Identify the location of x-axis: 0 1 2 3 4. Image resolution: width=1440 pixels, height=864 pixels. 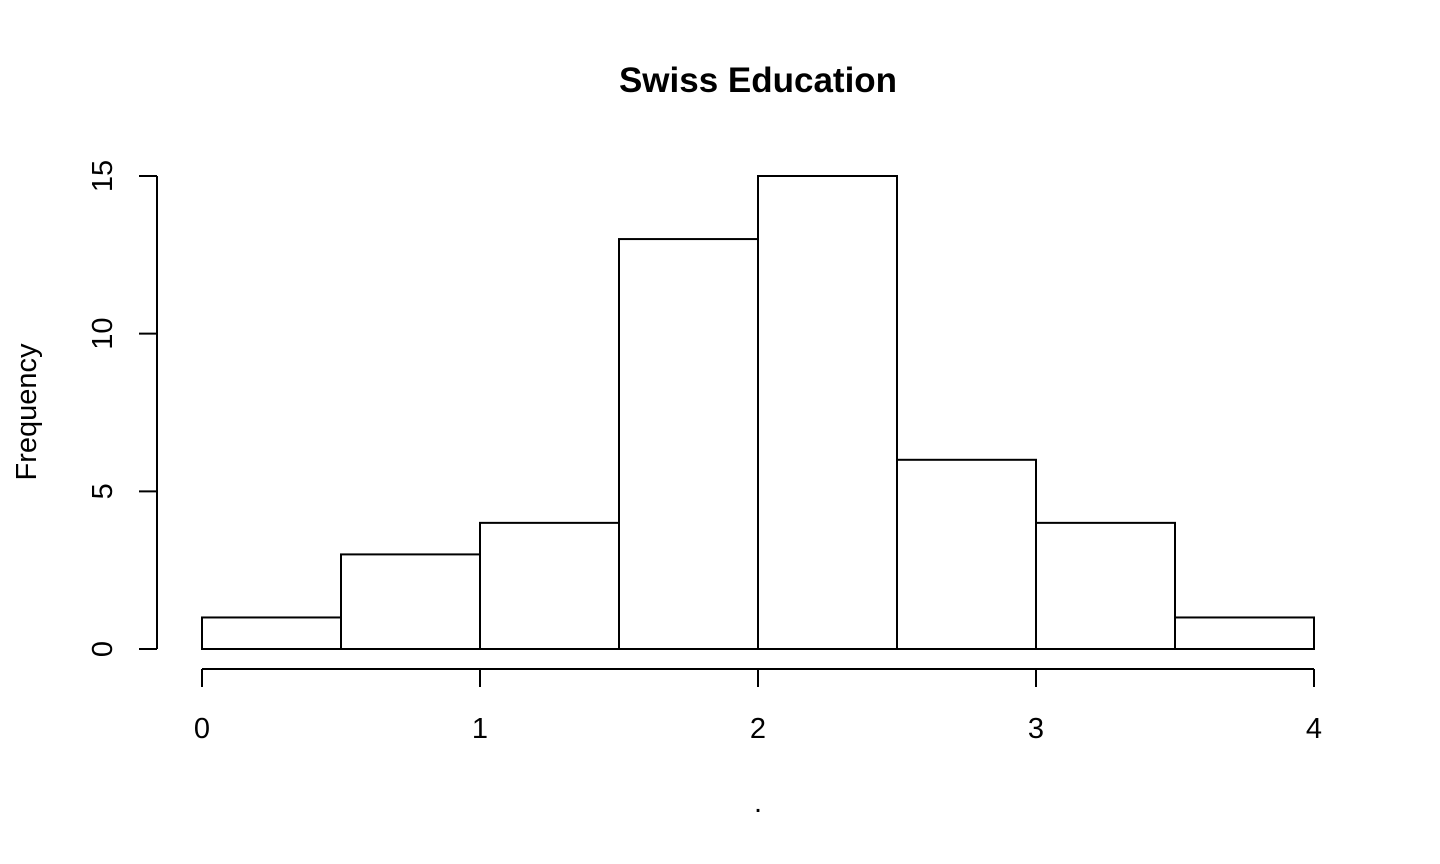
(758, 706).